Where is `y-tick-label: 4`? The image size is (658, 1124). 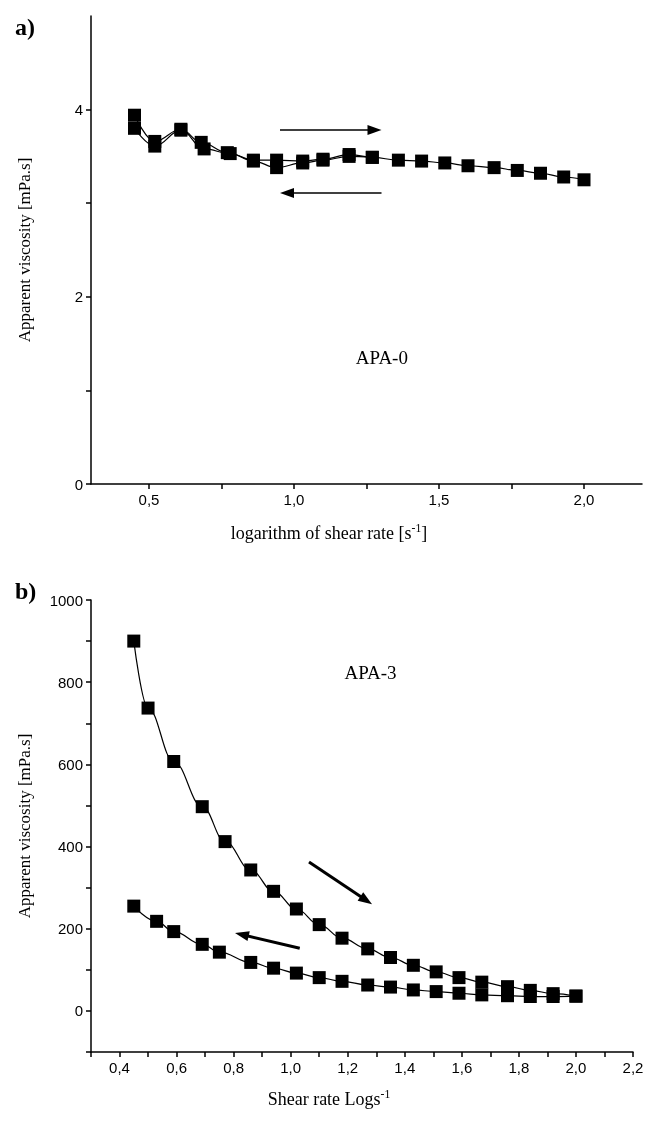 y-tick-label: 4 is located at coordinates (78, 110).